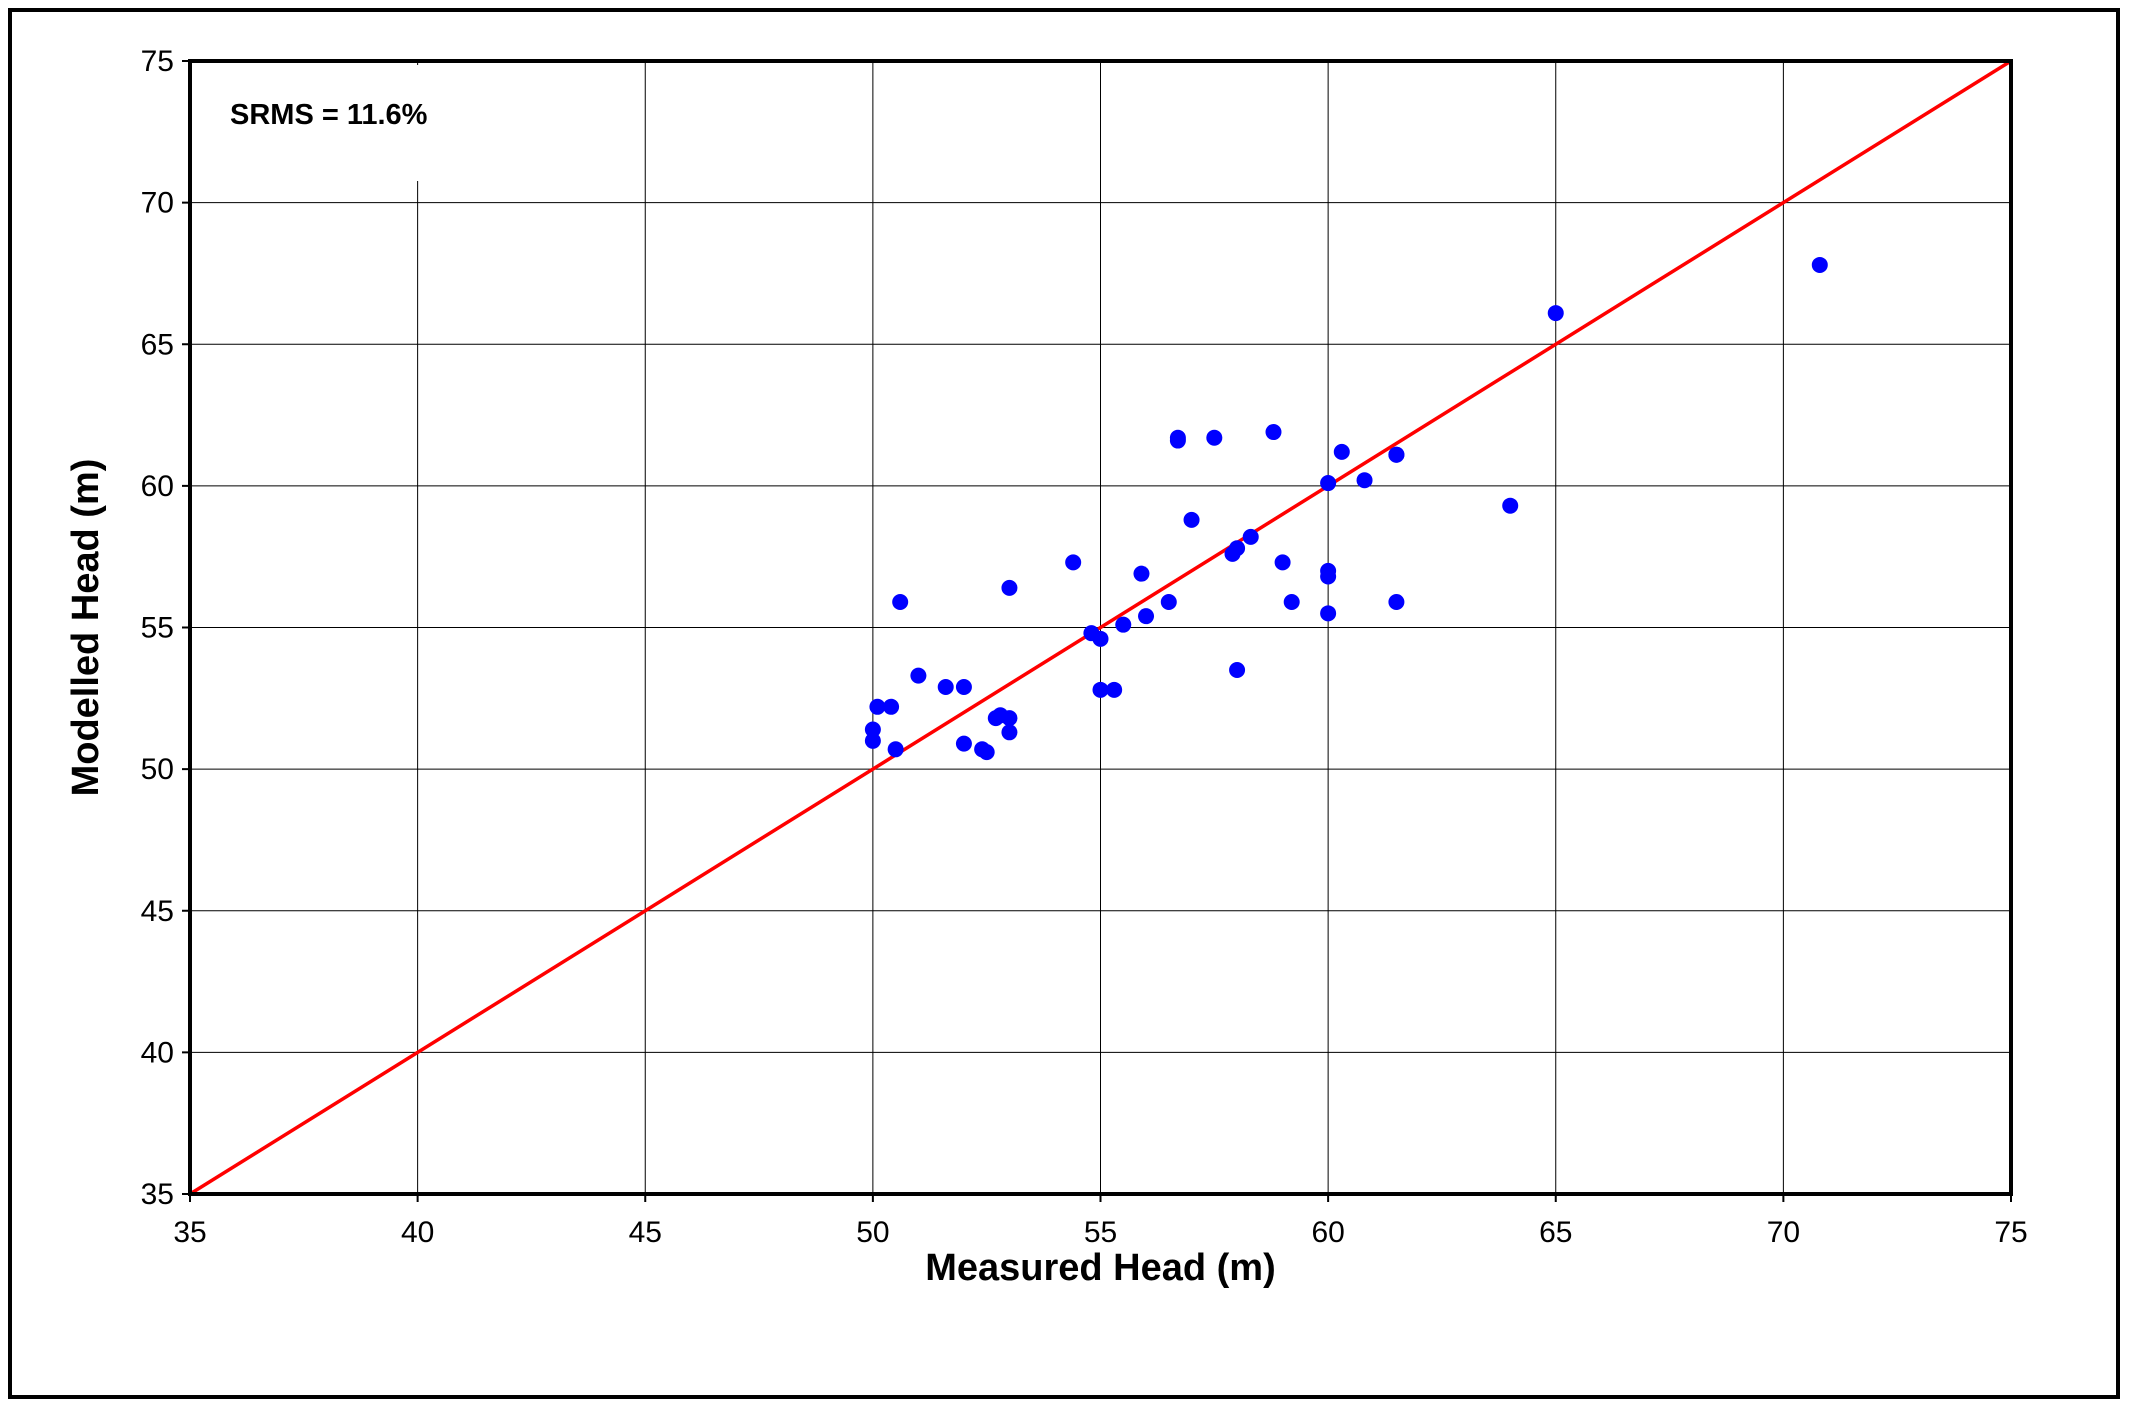 The height and width of the screenshot is (1407, 2134). I want to click on x-tick-label: 55, so click(1100, 1232).